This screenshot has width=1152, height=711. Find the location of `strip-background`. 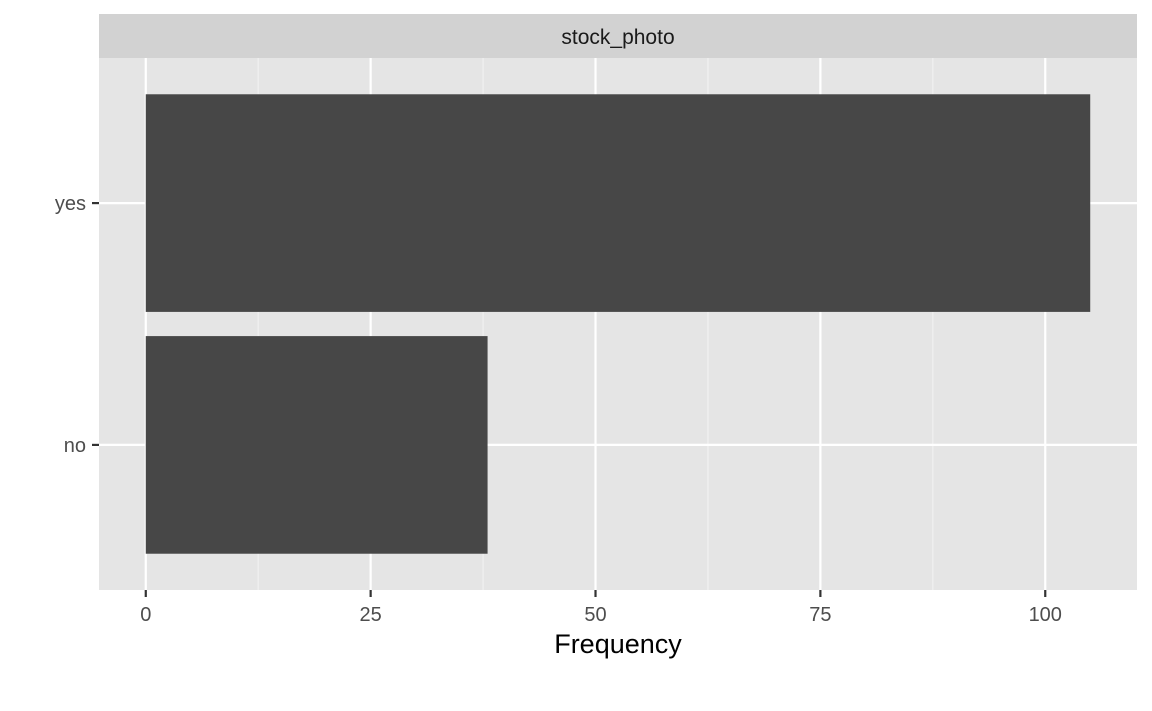

strip-background is located at coordinates (618, 36).